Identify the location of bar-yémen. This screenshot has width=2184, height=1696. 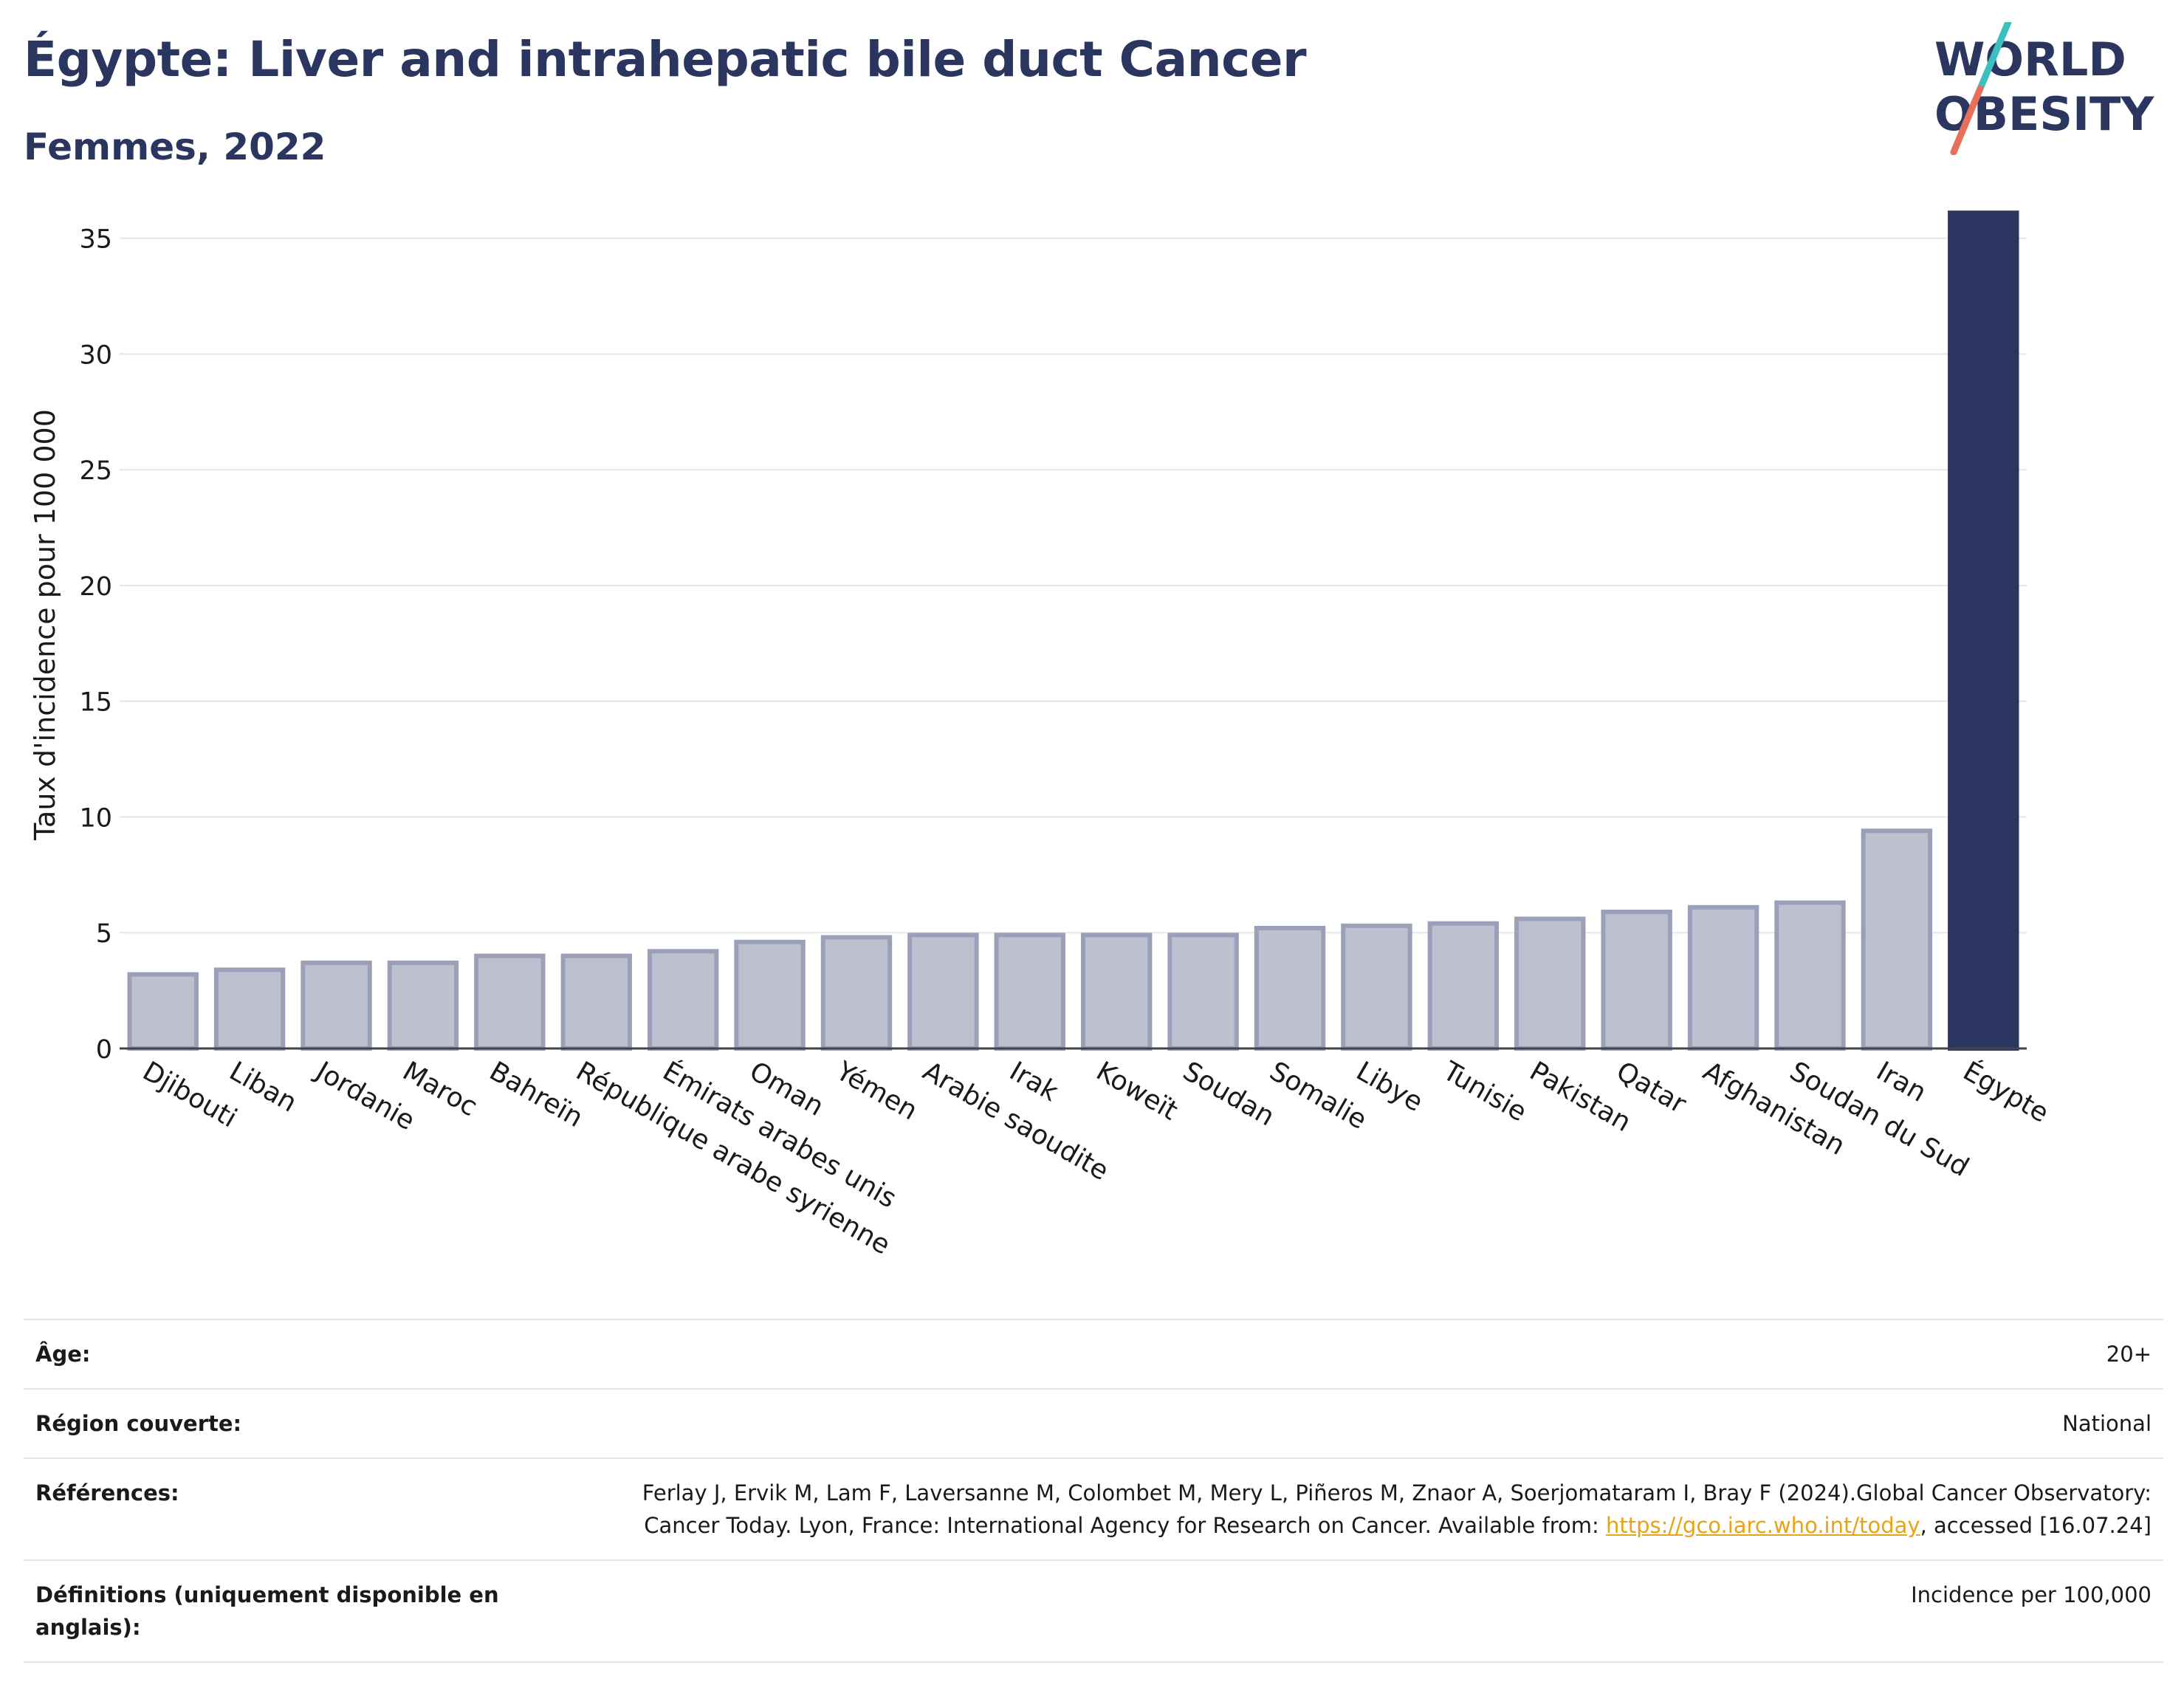
(857, 993).